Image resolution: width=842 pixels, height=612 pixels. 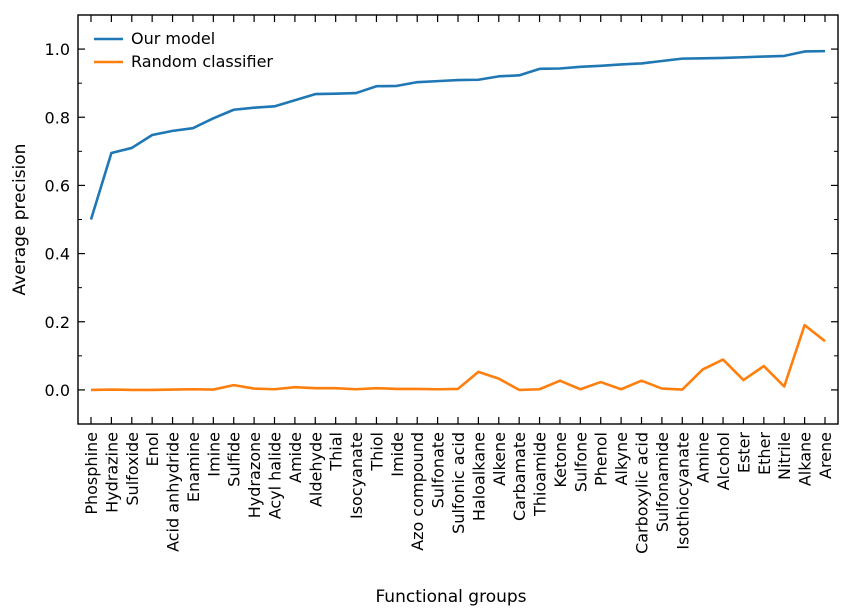 What do you see at coordinates (478, 476) in the screenshot?
I see `x-tick-label: Haloalkane` at bounding box center [478, 476].